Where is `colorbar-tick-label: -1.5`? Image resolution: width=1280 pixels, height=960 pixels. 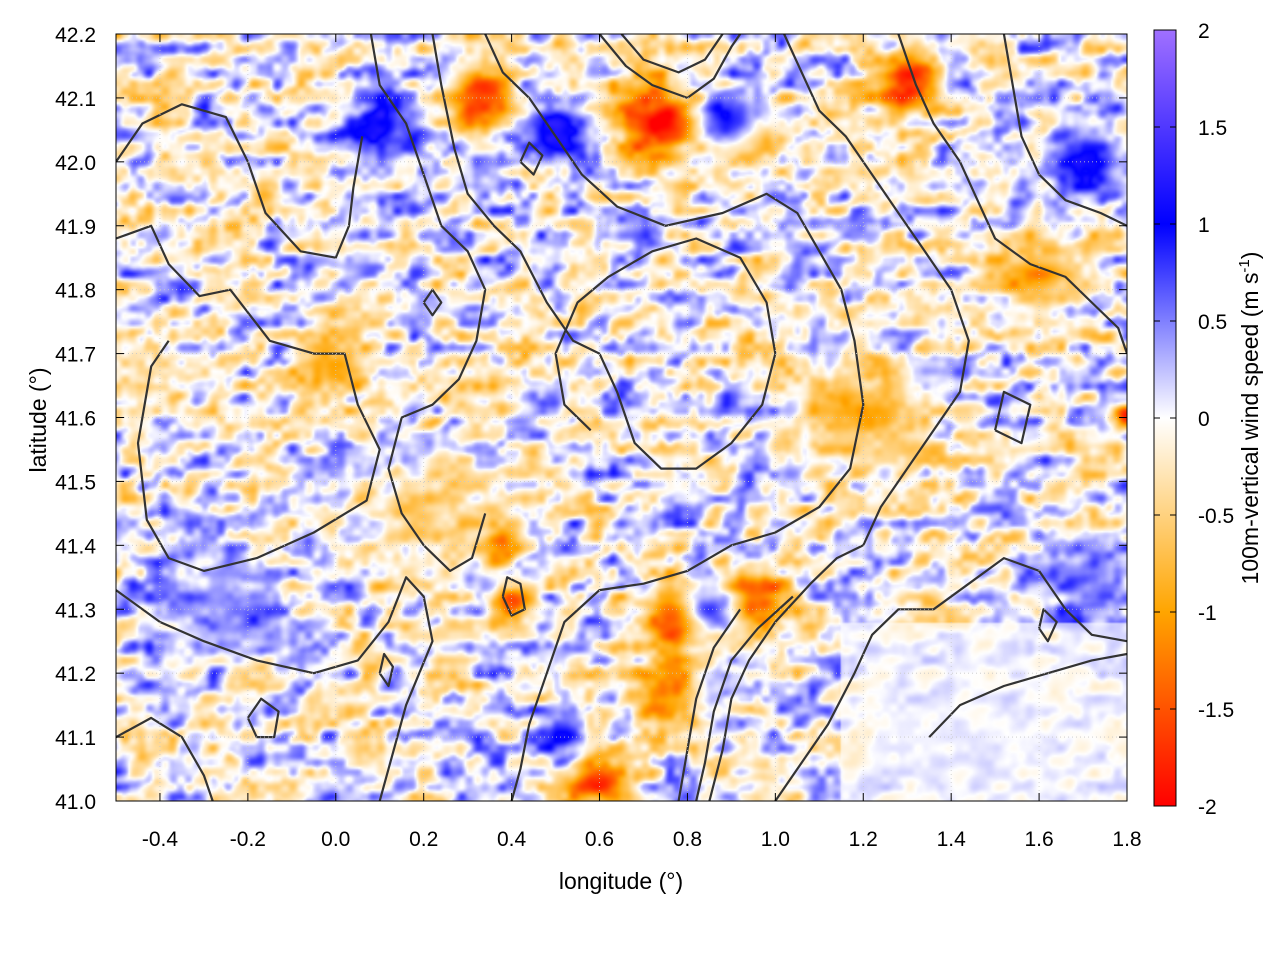
colorbar-tick-label: -1.5 is located at coordinates (1216, 710).